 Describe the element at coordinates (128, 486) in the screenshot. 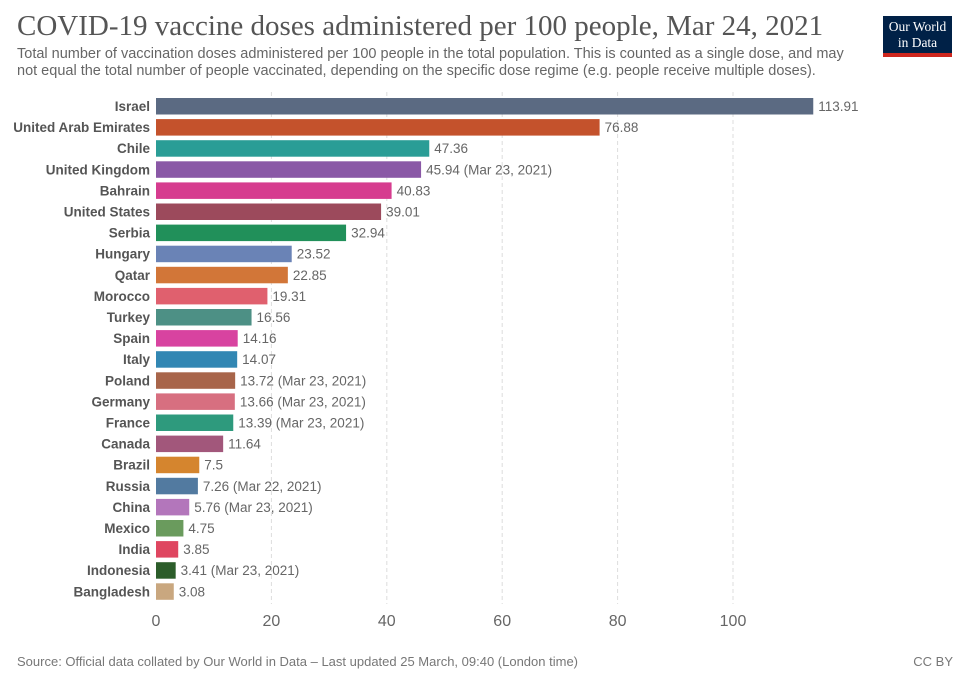

I see `category-label: Russia` at that location.